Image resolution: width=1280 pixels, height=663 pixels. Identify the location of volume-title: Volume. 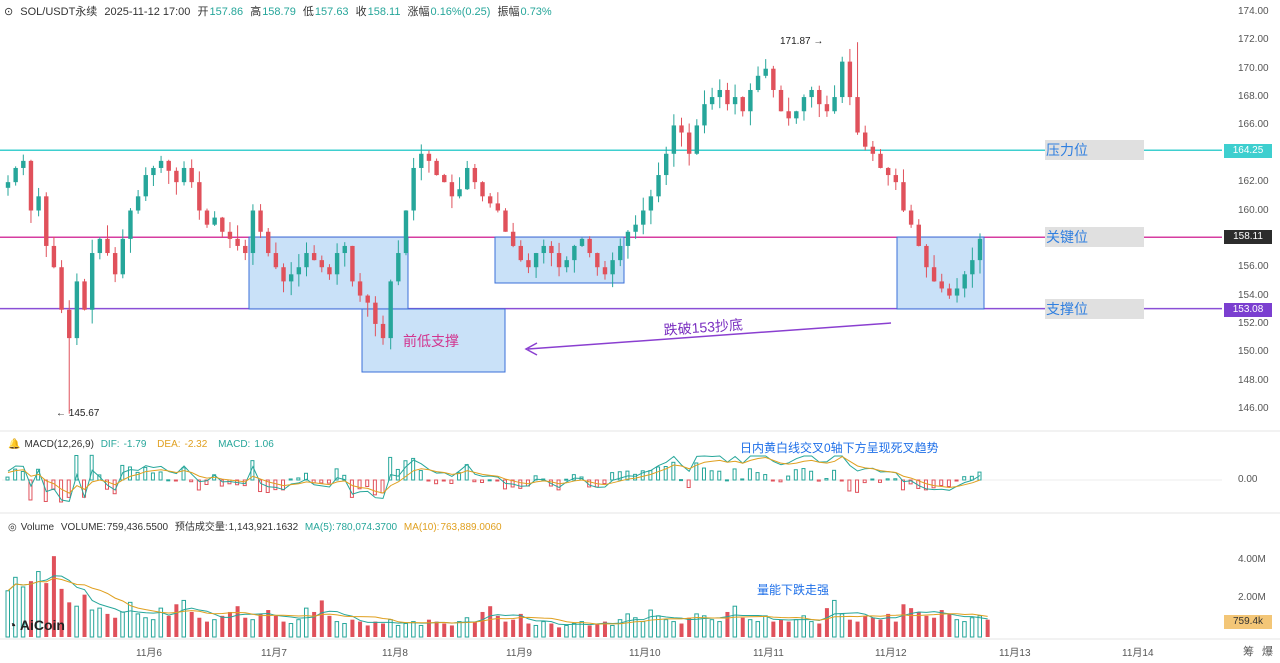
(37, 527).